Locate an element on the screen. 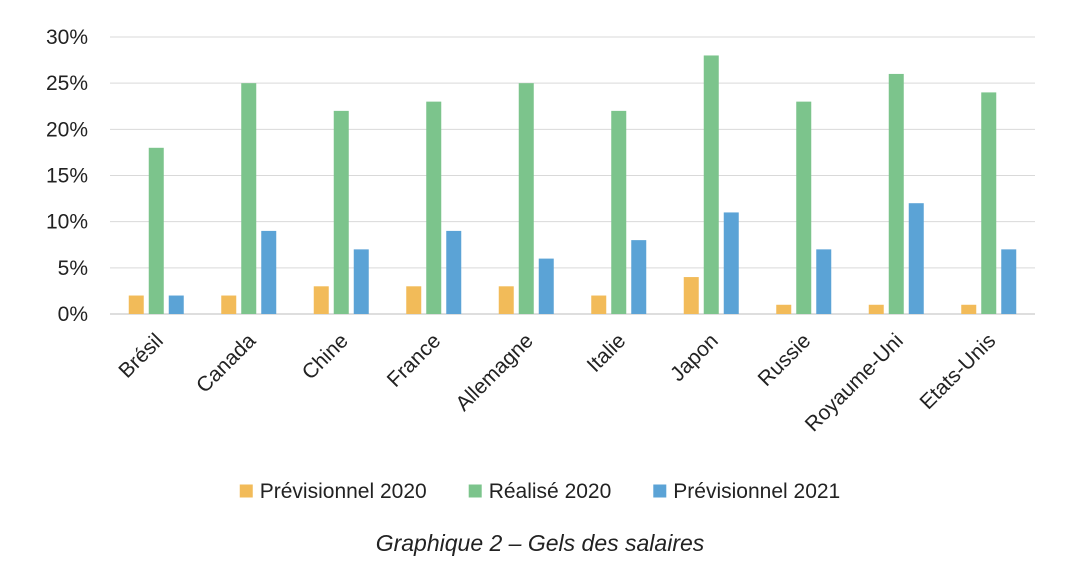  y-tick-label: 30% is located at coordinates (67, 37).